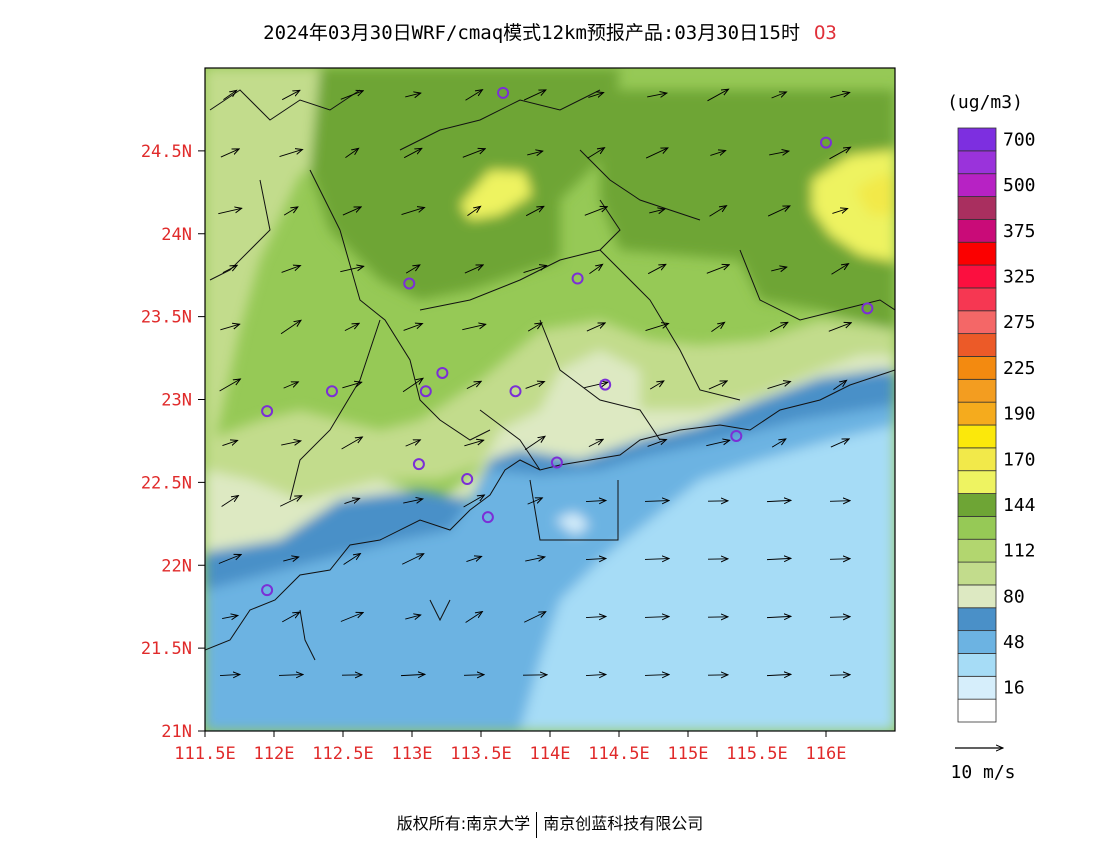 This screenshot has height=850, width=1100. I want to click on pollutant-label: O3, so click(825, 33).